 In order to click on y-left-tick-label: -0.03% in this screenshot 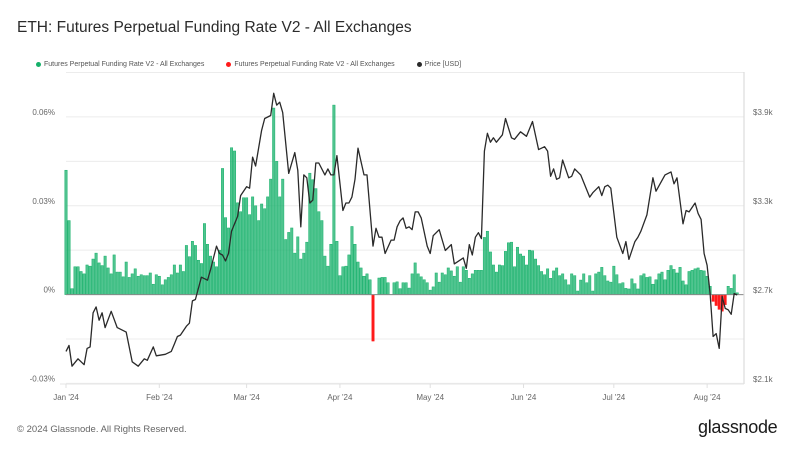, I will do `click(42, 378)`.